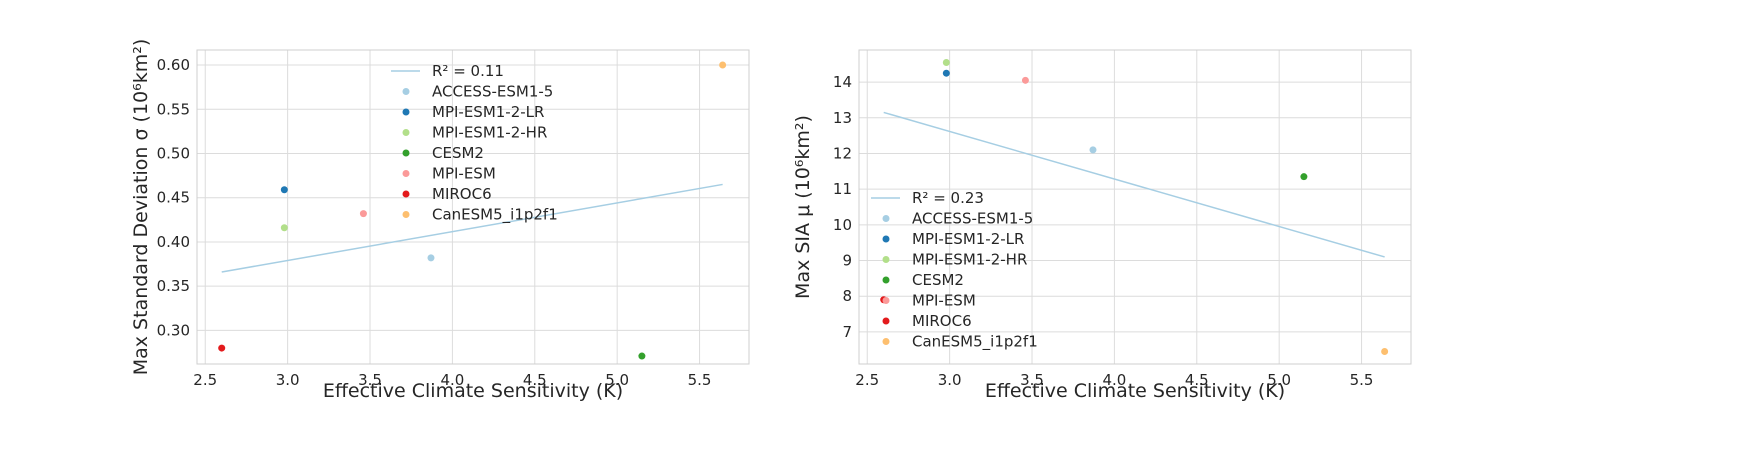 The image size is (1764, 468). I want to click on legend-label: R² = 0.23, so click(948, 198).